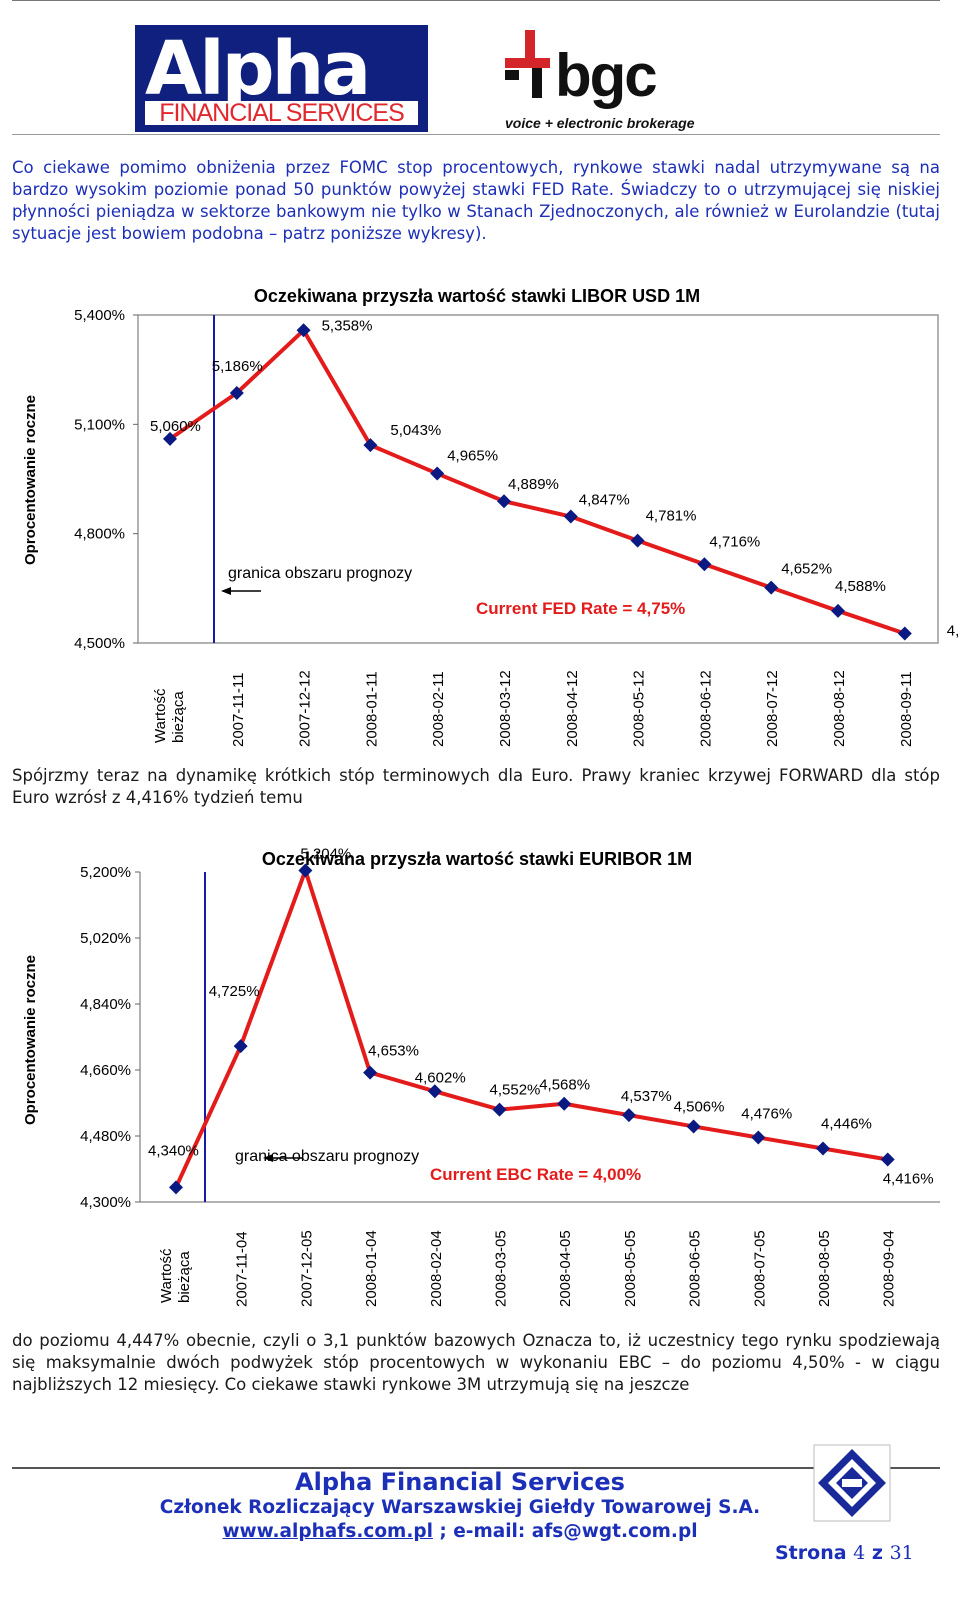 This screenshot has height=1604, width=960. Describe the element at coordinates (105, 872) in the screenshot. I see `y-tick-label: 5,200%` at that location.